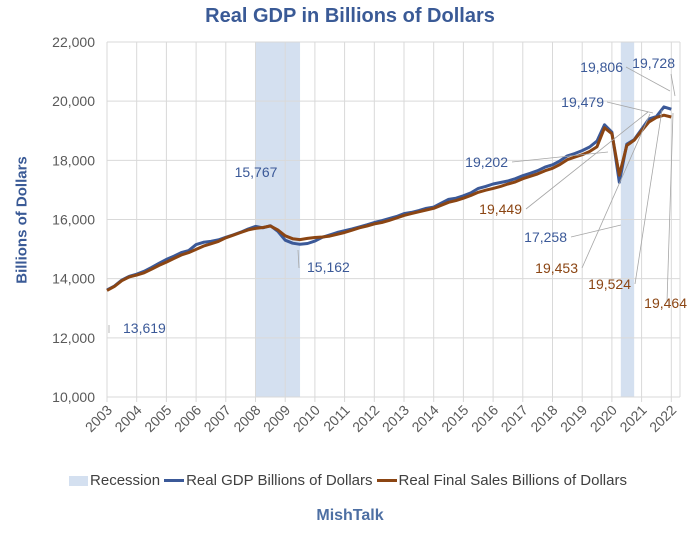 This screenshot has height=547, width=700. Describe the element at coordinates (545, 237) in the screenshot. I see `data-label: 17,258` at that location.